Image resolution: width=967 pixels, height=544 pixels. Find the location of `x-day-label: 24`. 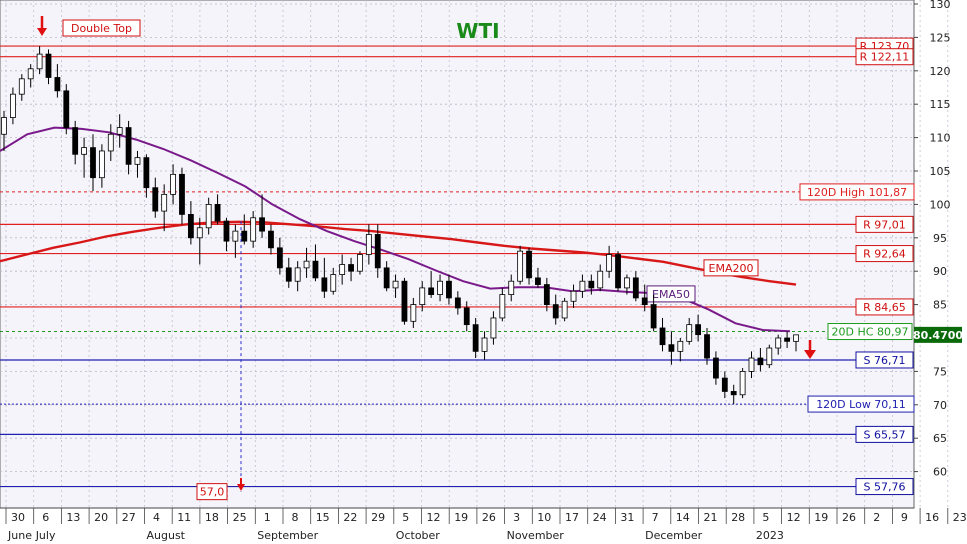

x-day-label: 24 is located at coordinates (600, 517).